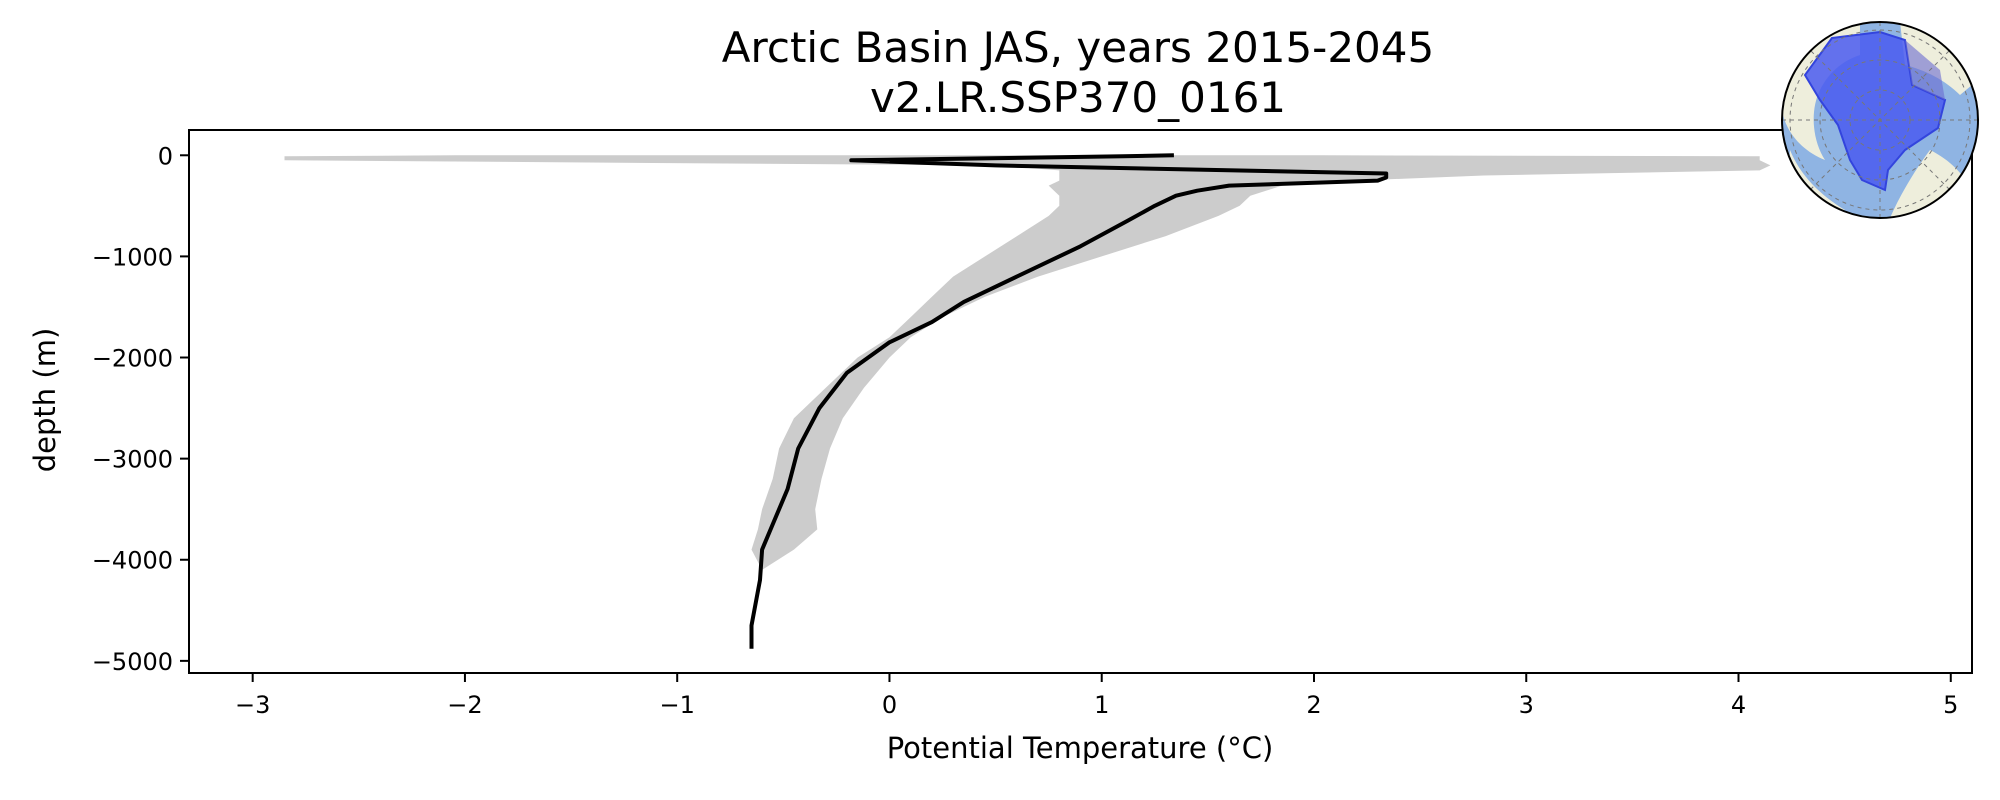 This screenshot has height=800, width=2000. I want to click on x-axis: −3 −2 −1 0 1 2 3 4 5, so click(1096, 696).